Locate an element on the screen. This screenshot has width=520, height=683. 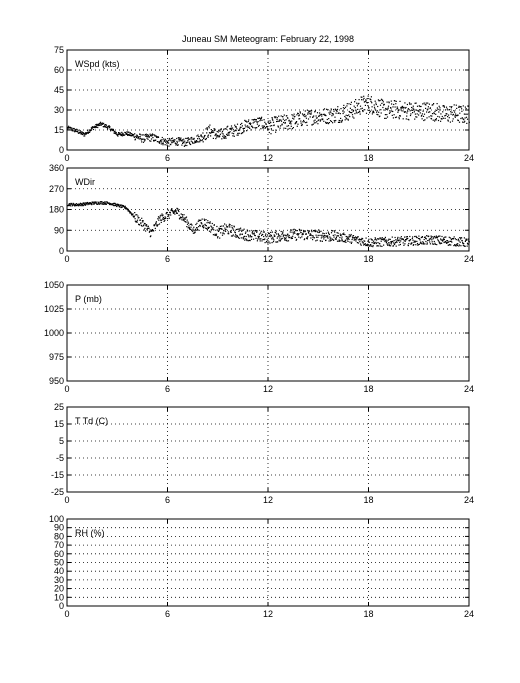
y-tick-label: 975 is located at coordinates (56, 357).